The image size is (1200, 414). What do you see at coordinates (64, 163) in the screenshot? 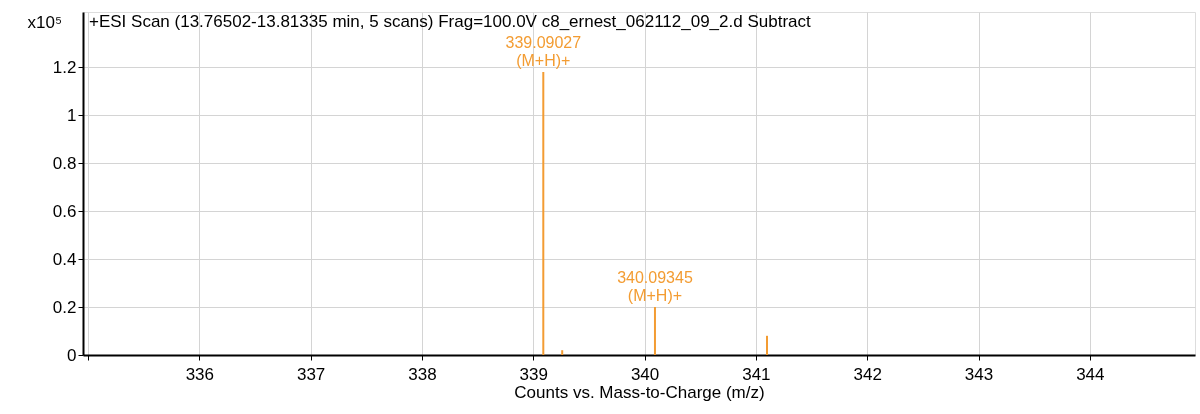
I see `y-tick-label: 0.8` at bounding box center [64, 163].